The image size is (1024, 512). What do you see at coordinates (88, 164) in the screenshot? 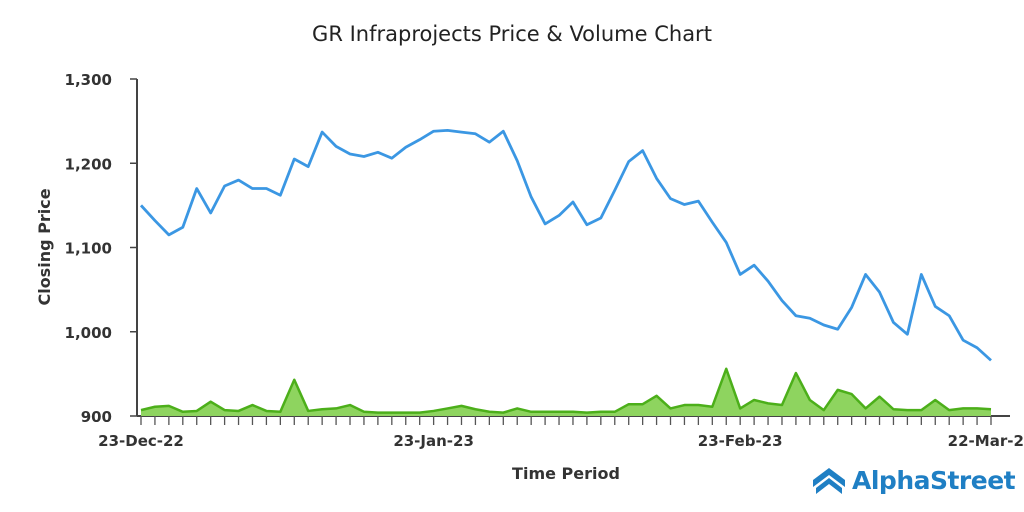
I see `y-tick-label: 1,200` at bounding box center [88, 164].